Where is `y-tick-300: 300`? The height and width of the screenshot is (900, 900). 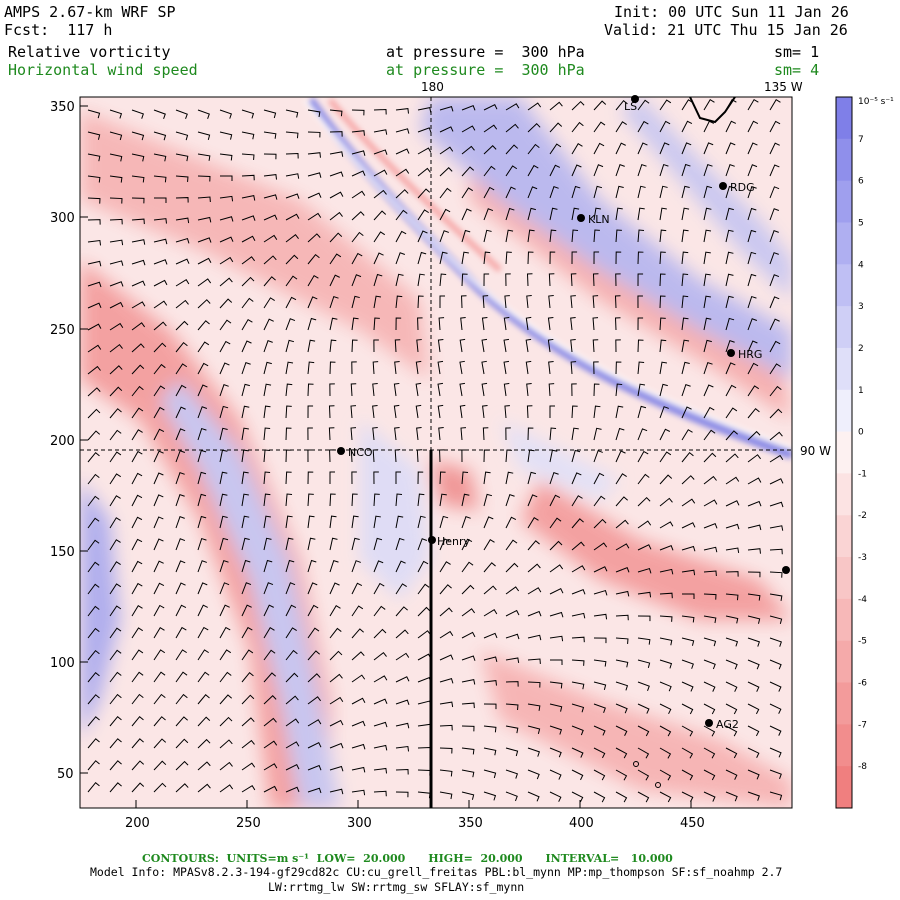
y-tick-300: 300 is located at coordinates (62, 218).